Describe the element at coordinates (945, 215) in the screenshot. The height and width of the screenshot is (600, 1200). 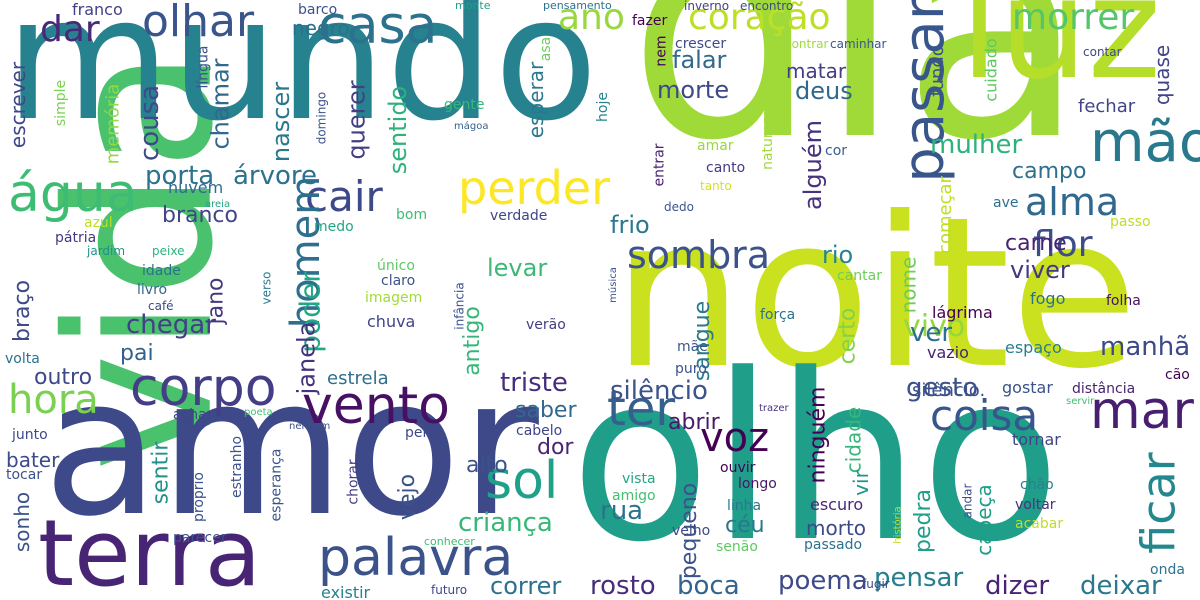
I see `word: começar` at that location.